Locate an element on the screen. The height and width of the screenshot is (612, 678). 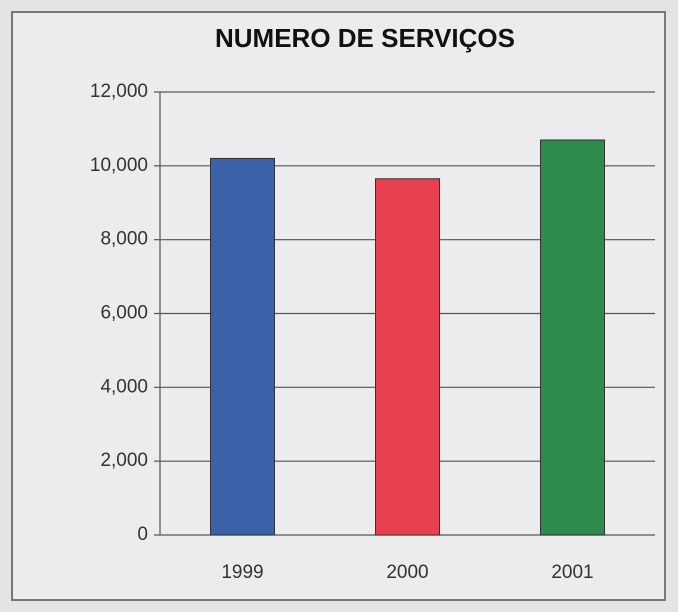
y-tick-label: 6,000 is located at coordinates (124, 313).